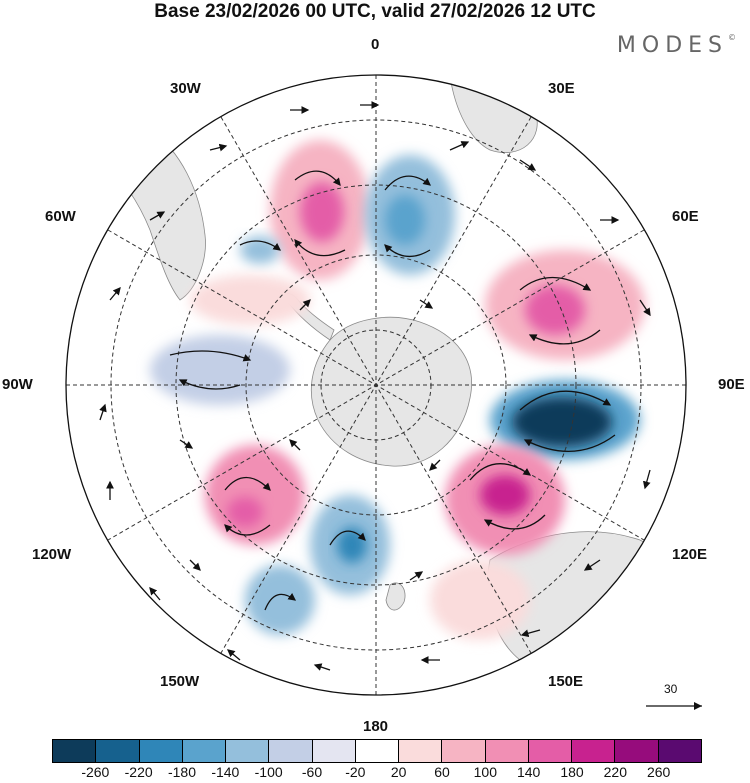 The height and width of the screenshot is (783, 750). What do you see at coordinates (52, 554) in the screenshot?
I see `label-lon-120w: 120W` at bounding box center [52, 554].